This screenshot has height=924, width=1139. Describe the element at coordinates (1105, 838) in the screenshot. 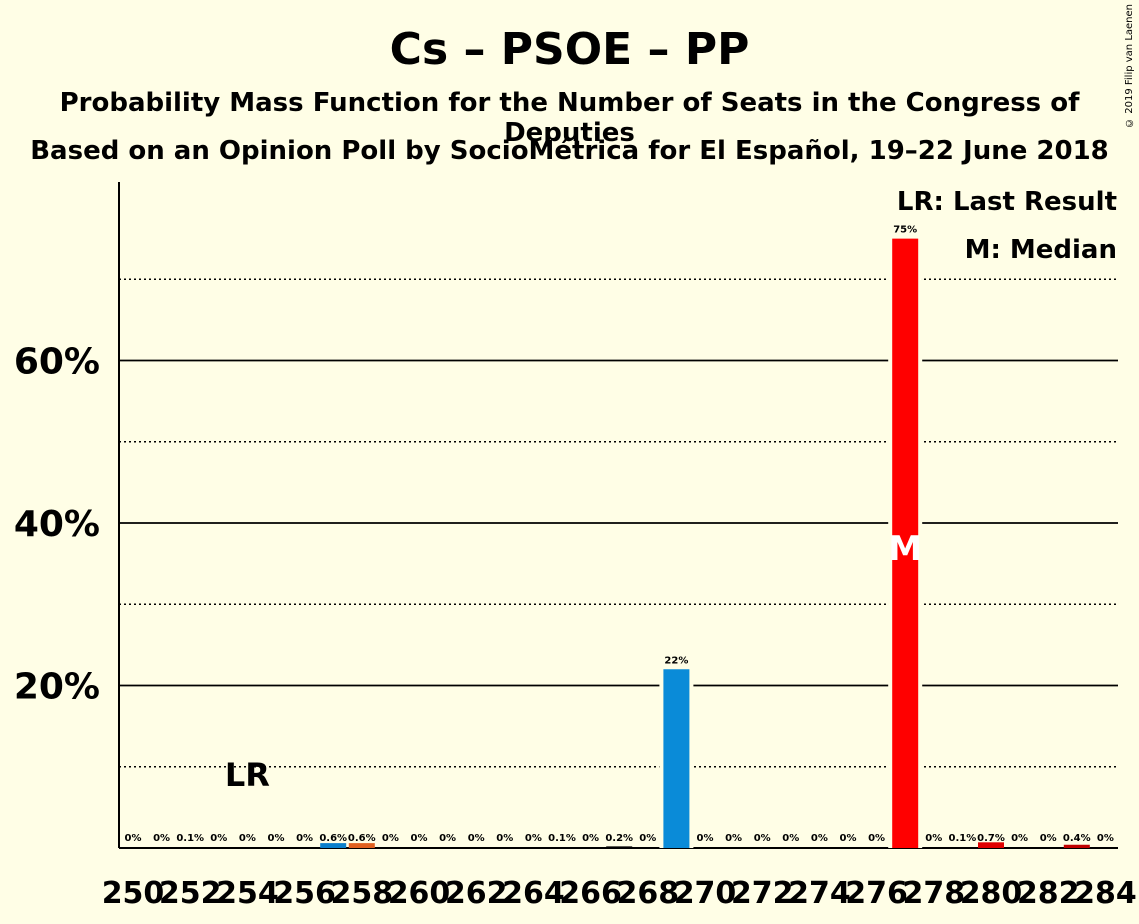

I see `data-label-284: 0%` at that location.